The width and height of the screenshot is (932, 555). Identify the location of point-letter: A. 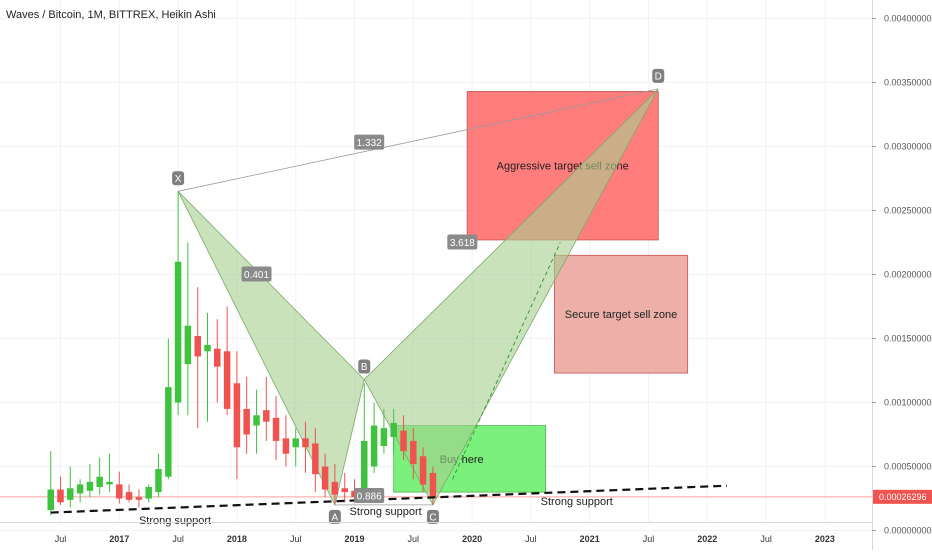
(335, 517).